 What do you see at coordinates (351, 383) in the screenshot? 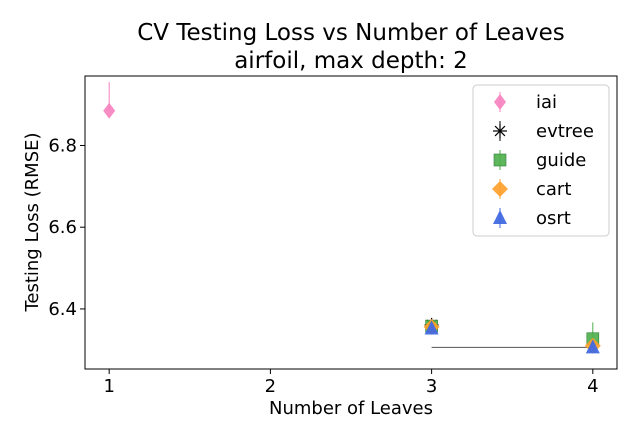
I see `x-axis-ticks: 1 2 3 4` at bounding box center [351, 383].